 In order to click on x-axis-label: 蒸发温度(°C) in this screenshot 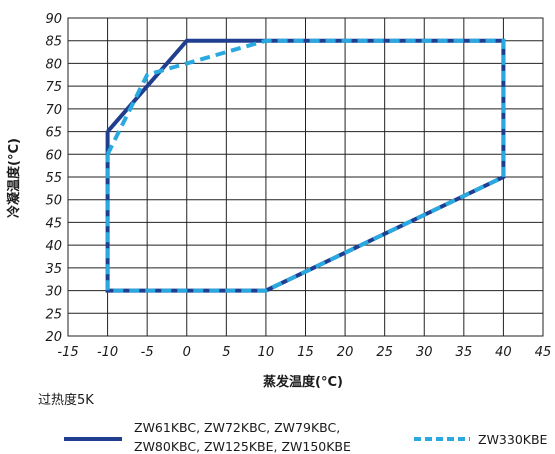, I will do `click(303, 382)`.